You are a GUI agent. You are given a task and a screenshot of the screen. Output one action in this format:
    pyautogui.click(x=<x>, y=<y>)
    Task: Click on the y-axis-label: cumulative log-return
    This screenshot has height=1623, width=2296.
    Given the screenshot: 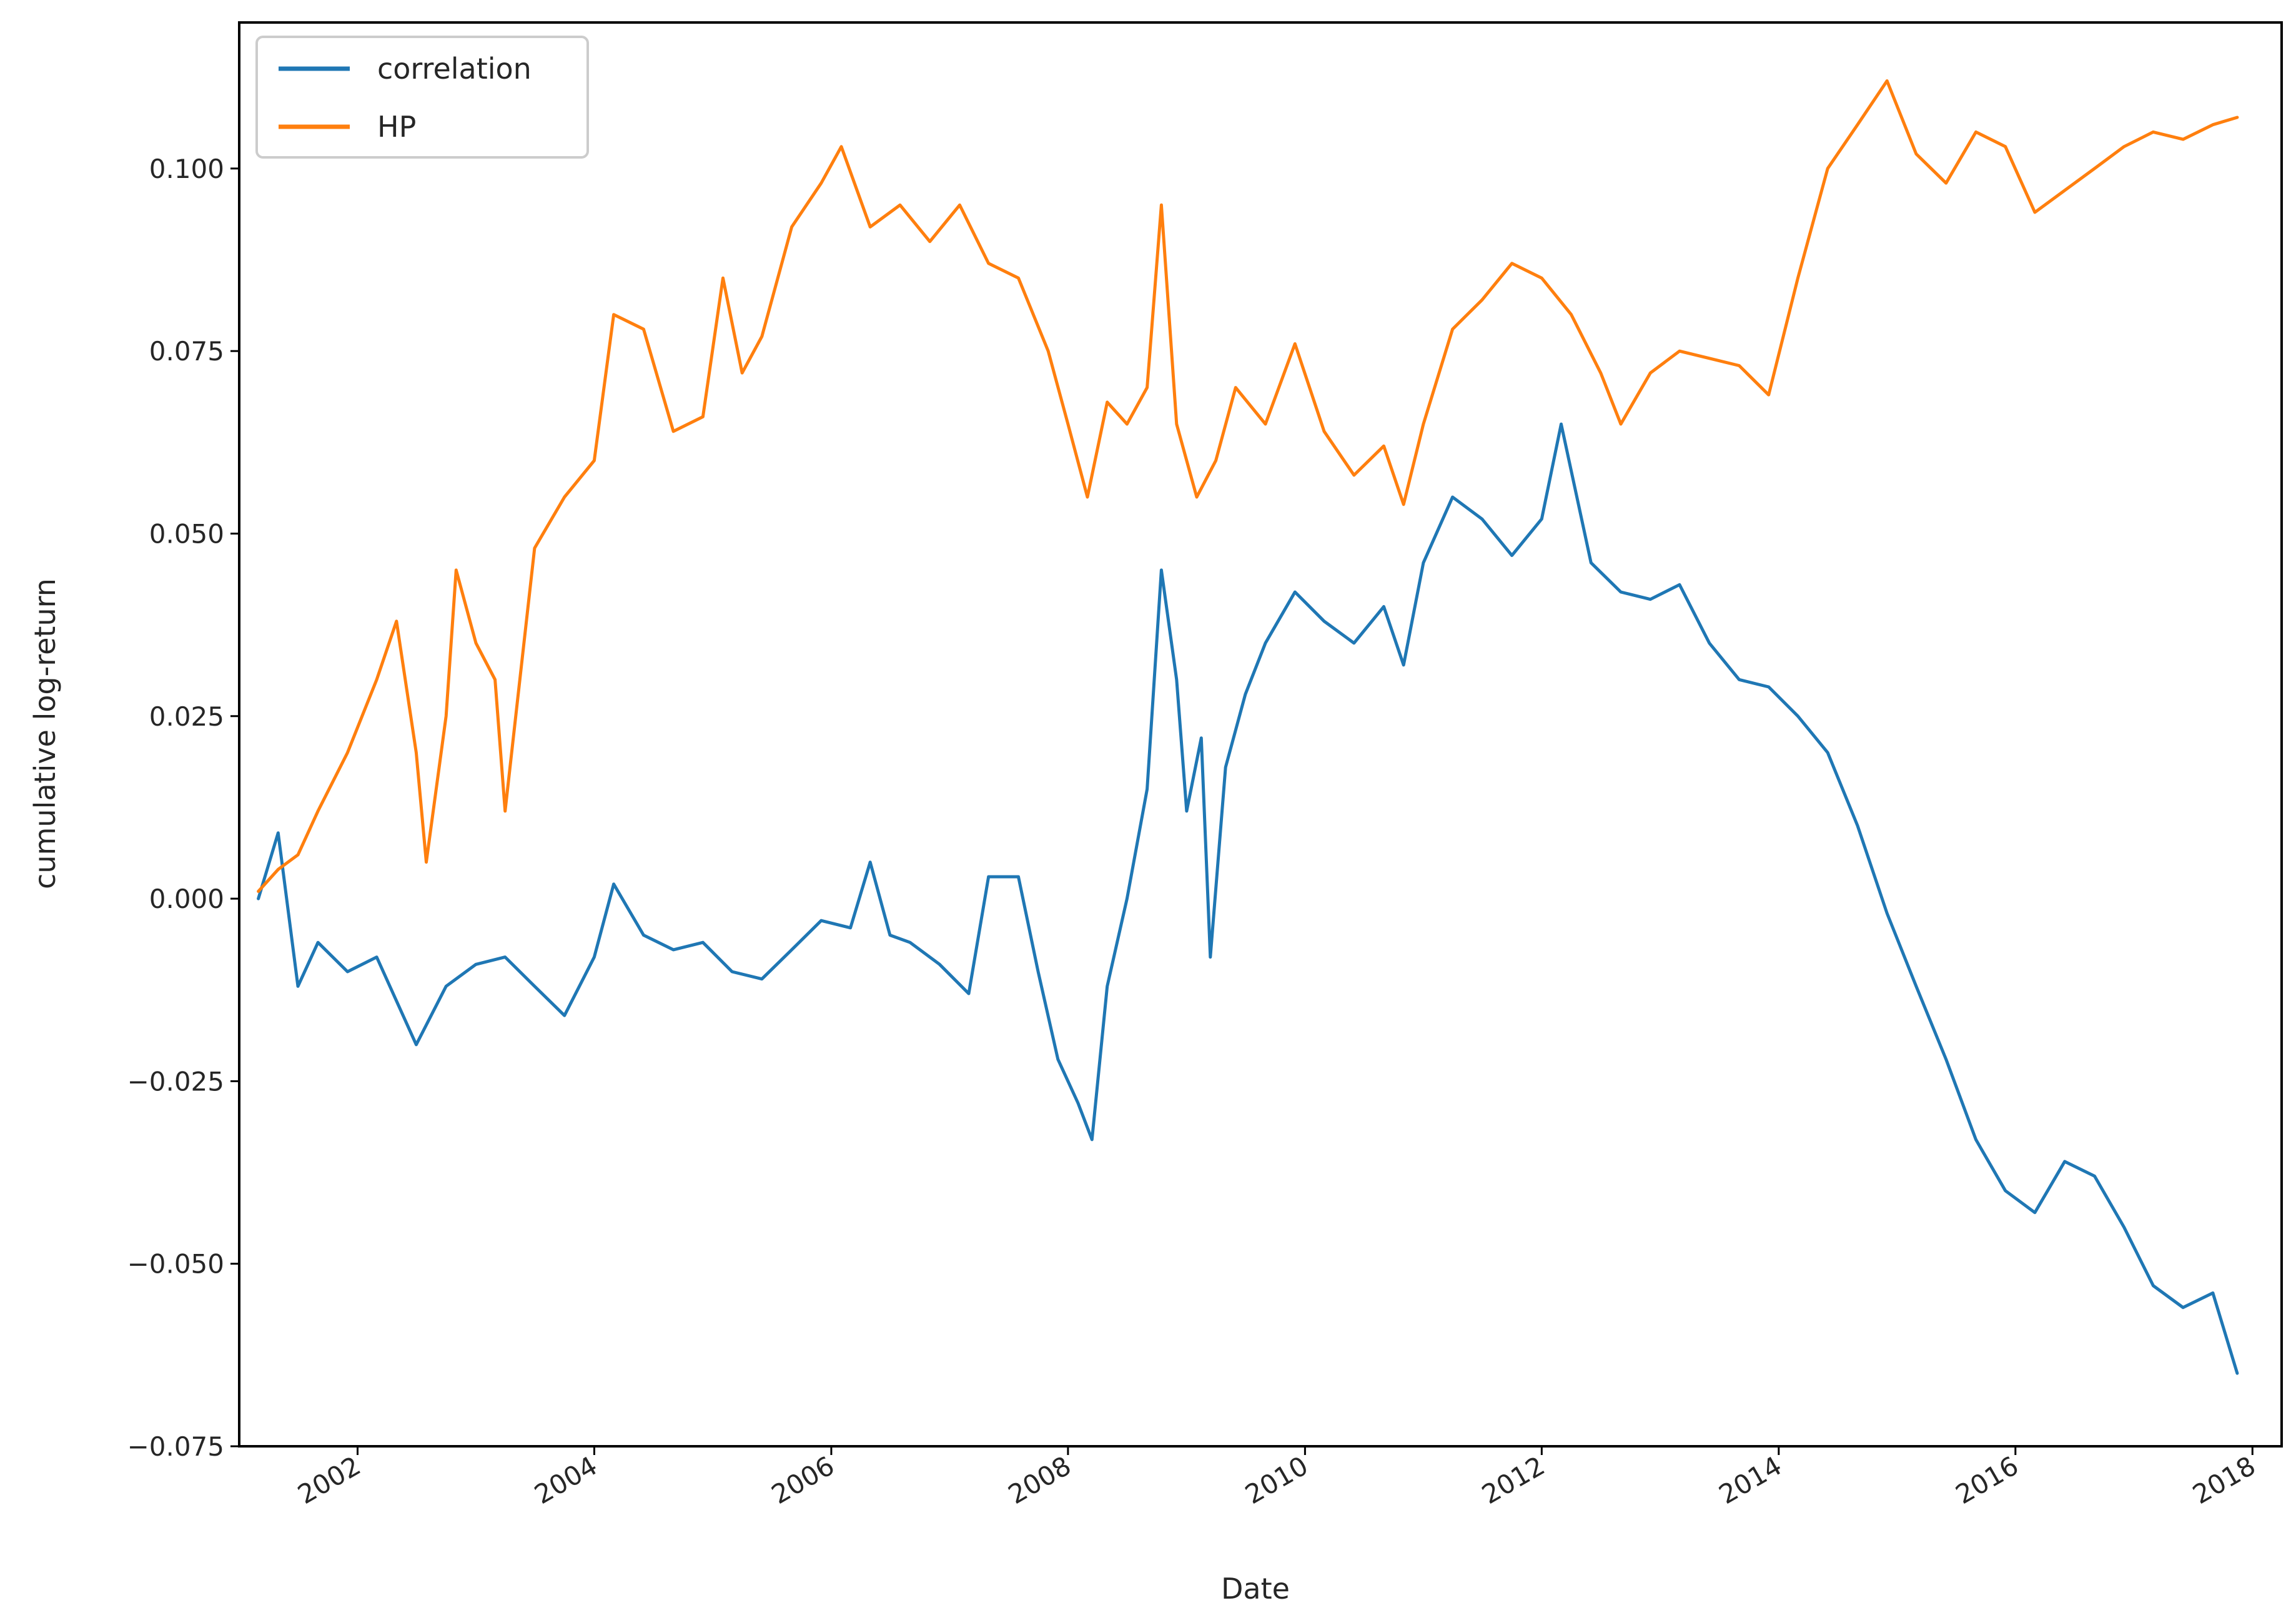 What is the action you would take?
    pyautogui.click(x=45, y=733)
    